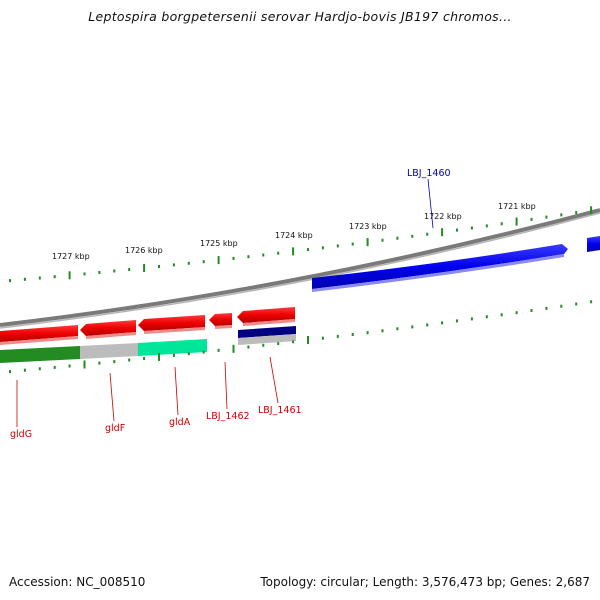 The height and width of the screenshot is (600, 600). I want to click on leader-gldF, so click(112, 397).